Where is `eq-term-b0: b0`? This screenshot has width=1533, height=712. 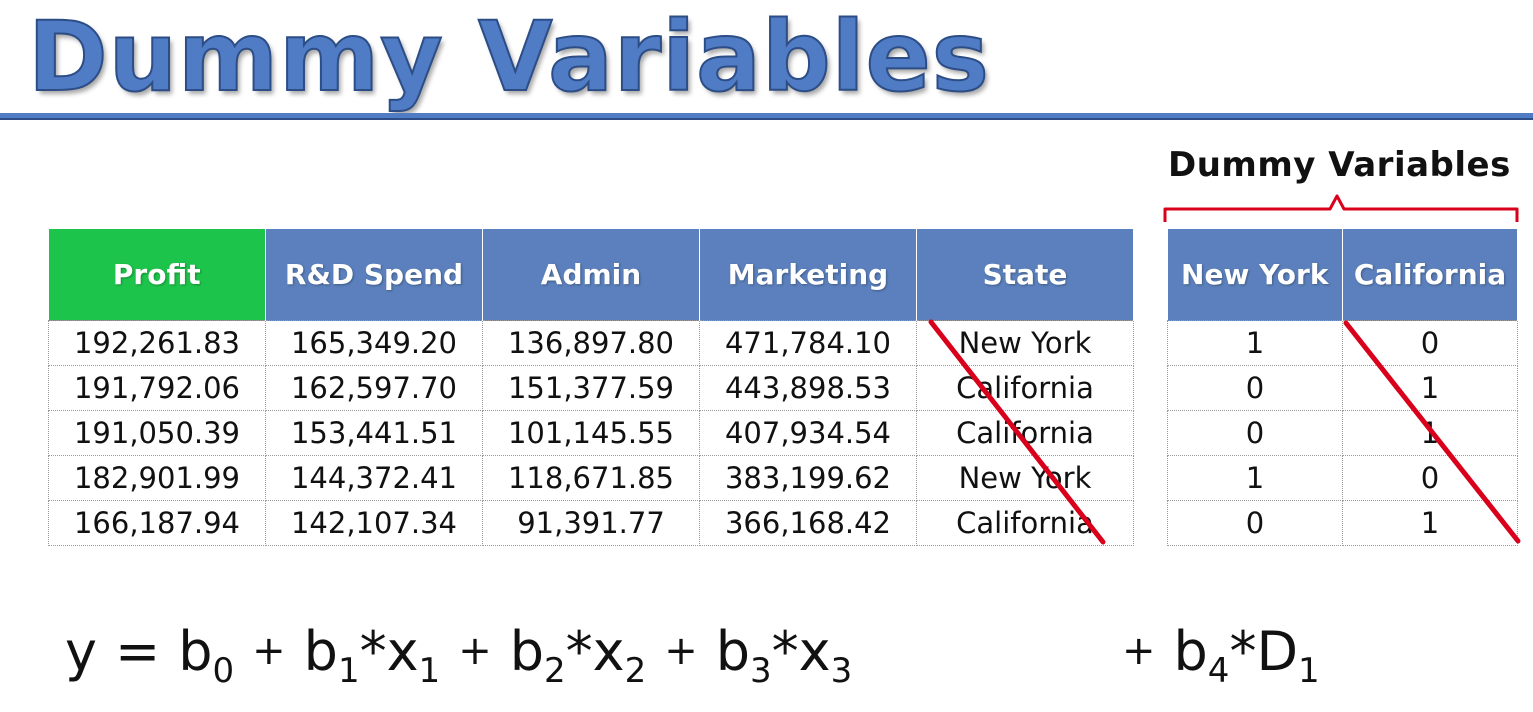 eq-term-b0: b0 is located at coordinates (206, 655).